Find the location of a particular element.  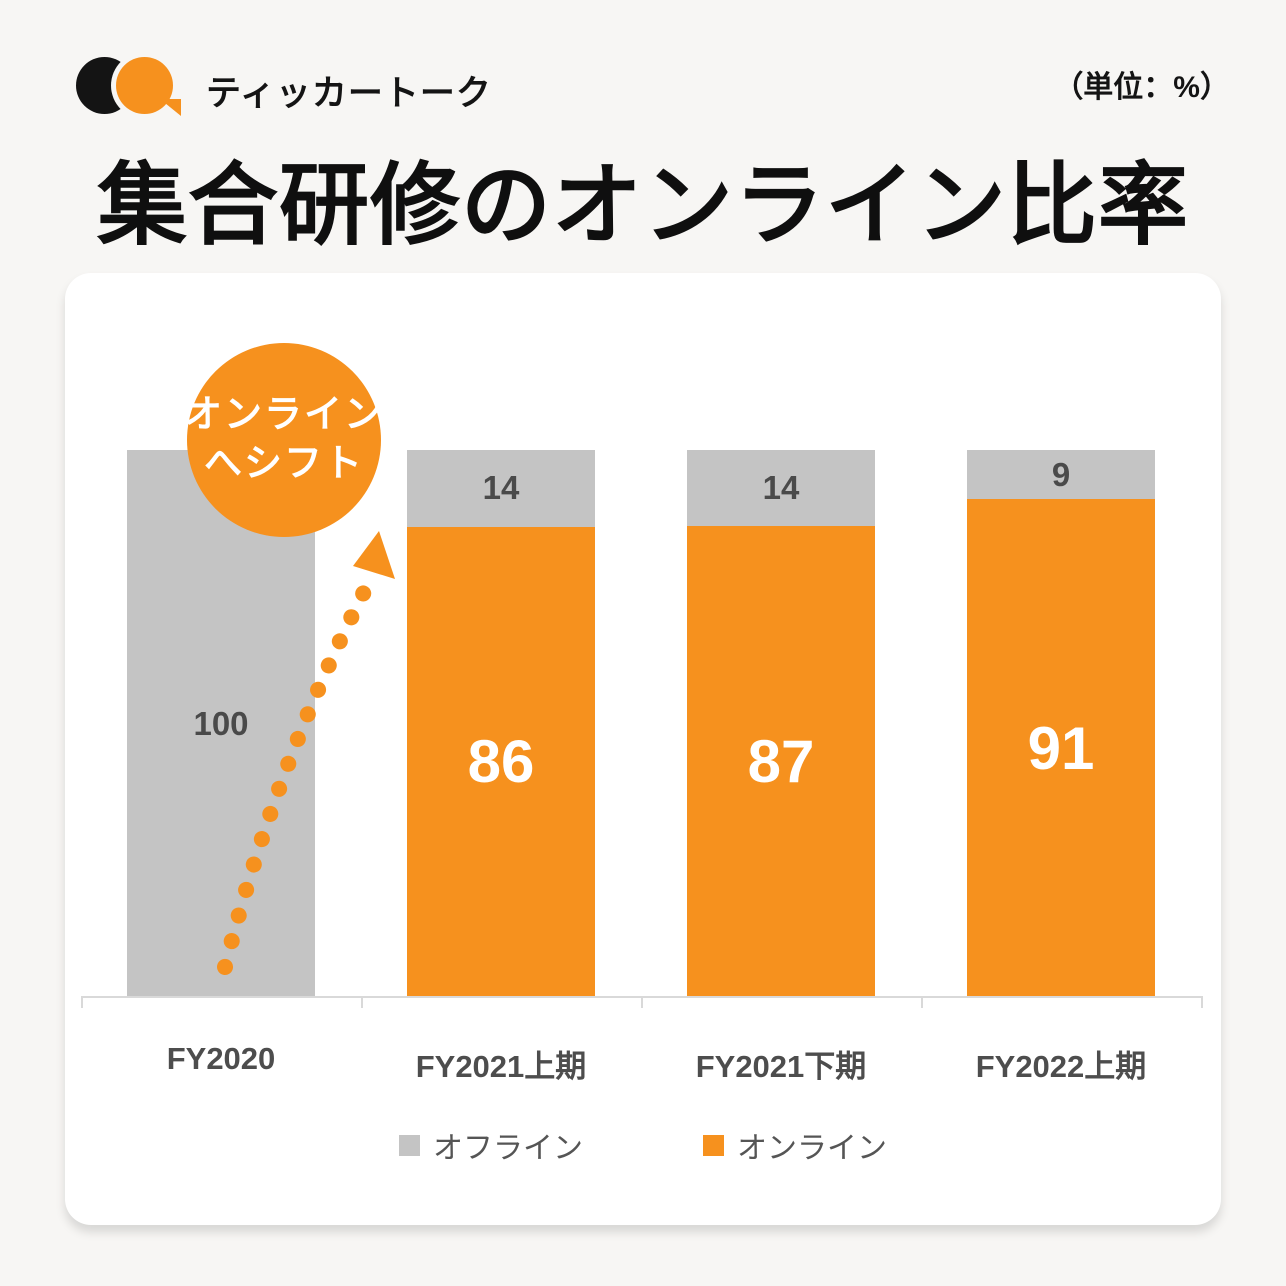

bar-segment-オフライン: 9 is located at coordinates (1061, 475).